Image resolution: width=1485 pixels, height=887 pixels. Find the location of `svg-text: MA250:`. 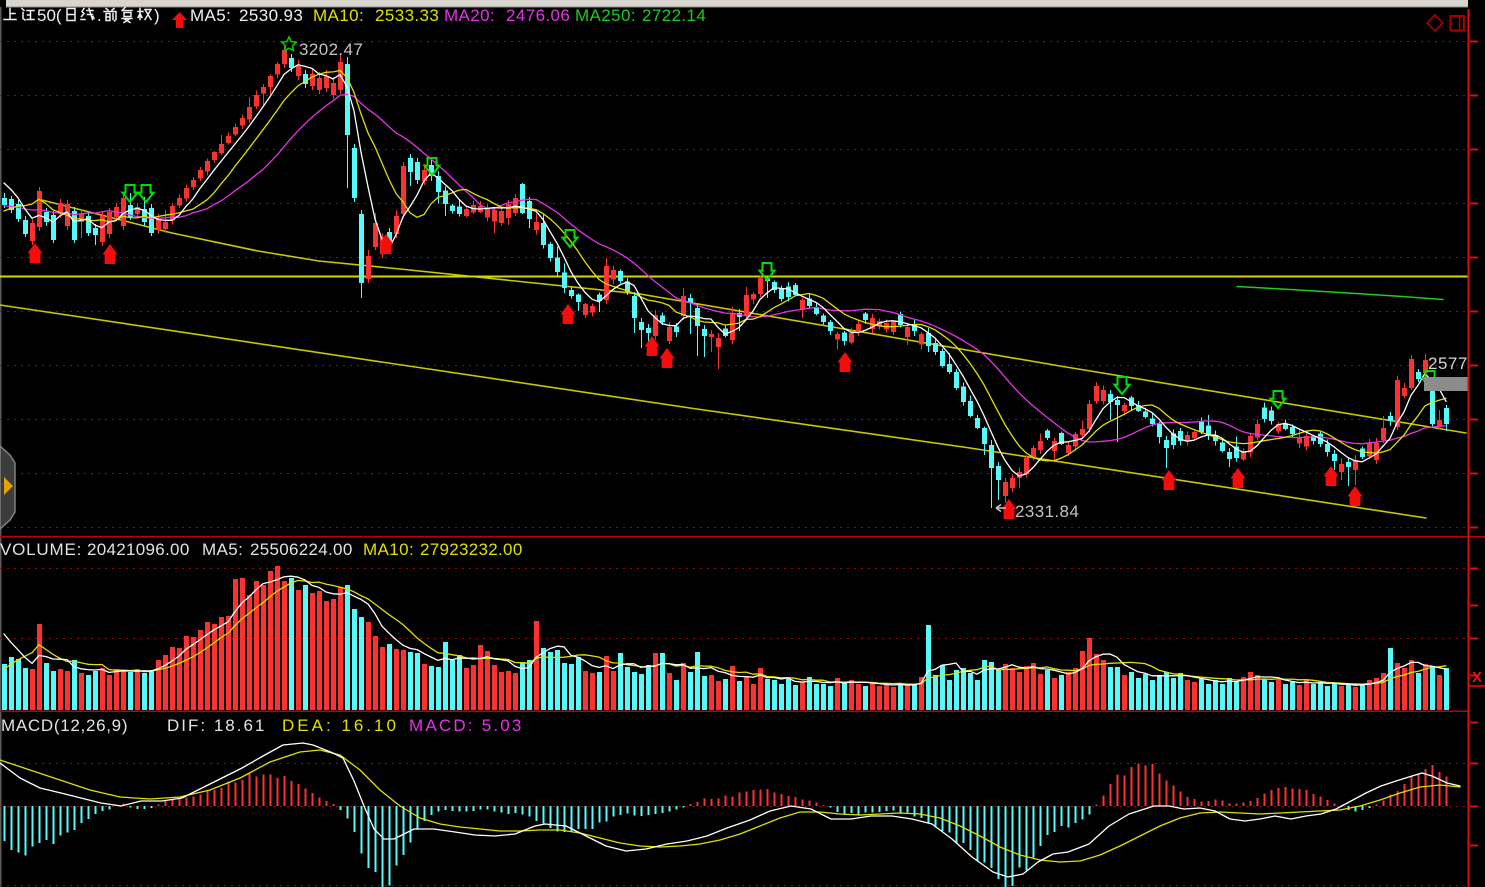

svg-text: MA250: is located at coordinates (605, 15).